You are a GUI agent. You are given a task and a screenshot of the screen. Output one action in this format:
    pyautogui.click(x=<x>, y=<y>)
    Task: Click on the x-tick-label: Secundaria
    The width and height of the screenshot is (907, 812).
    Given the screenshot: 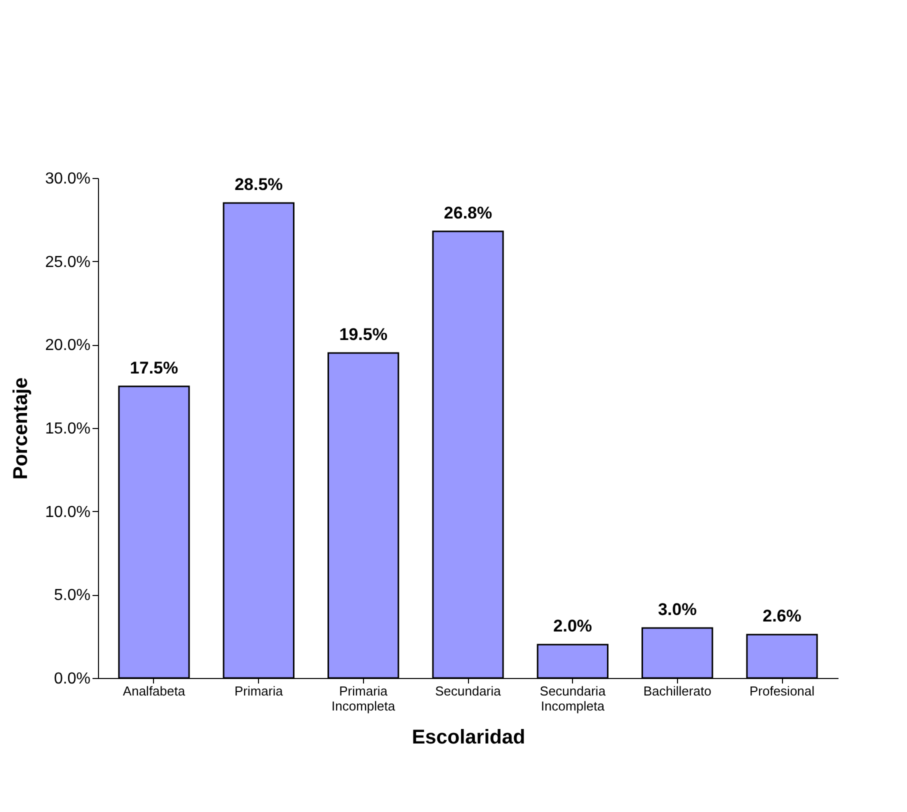 What is the action you would take?
    pyautogui.click(x=468, y=691)
    